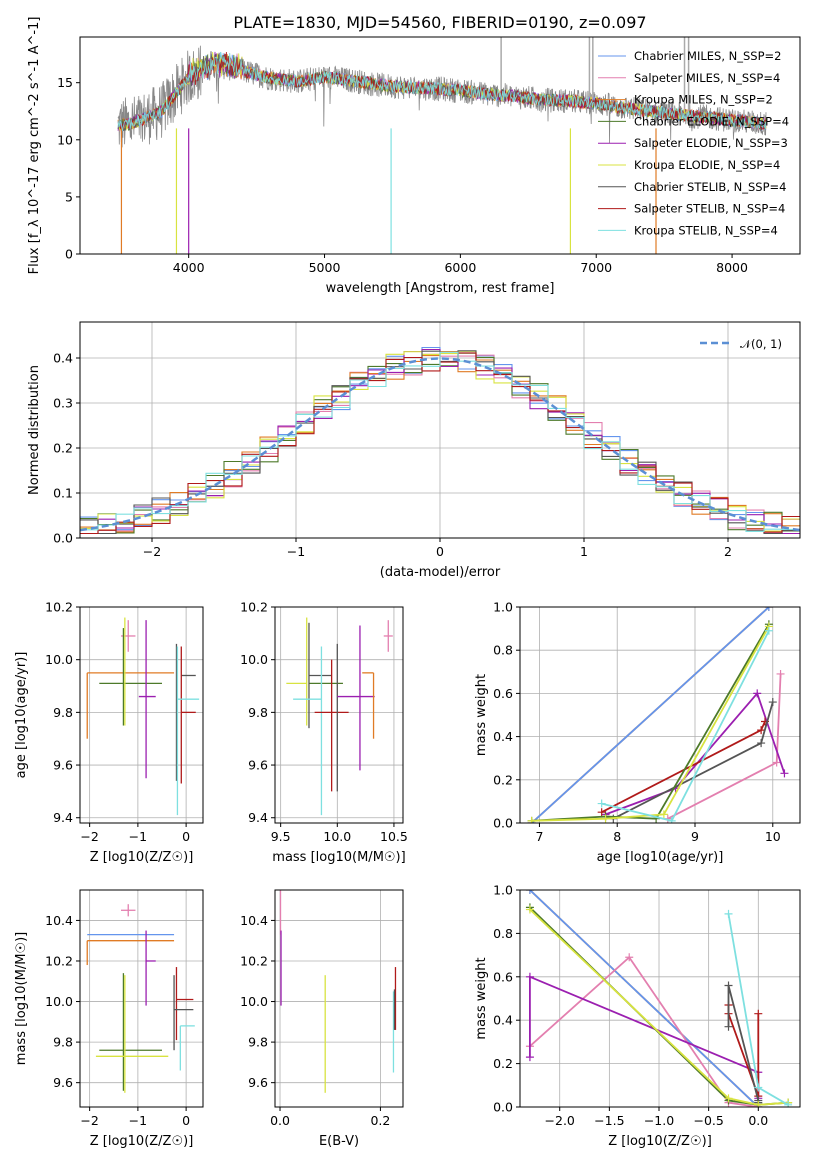  What do you see at coordinates (503, 779) in the screenshot?
I see `y-tick-label: 0.2` at bounding box center [503, 779].